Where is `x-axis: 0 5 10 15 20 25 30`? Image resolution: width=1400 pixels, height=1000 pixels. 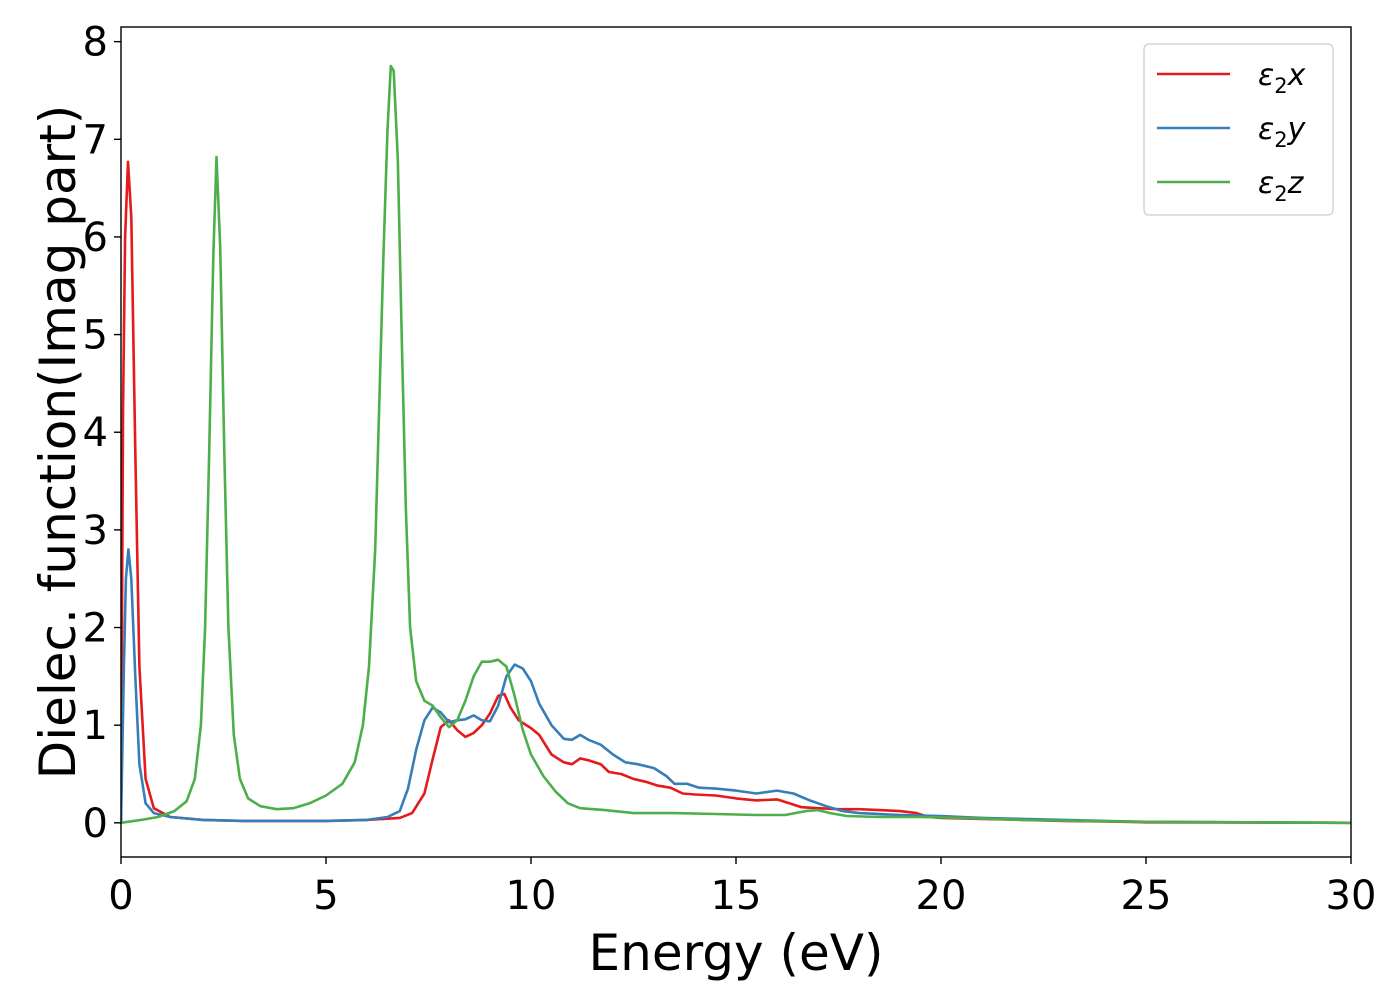
x-axis: 0 5 10 15 20 25 30 is located at coordinates (742, 888).